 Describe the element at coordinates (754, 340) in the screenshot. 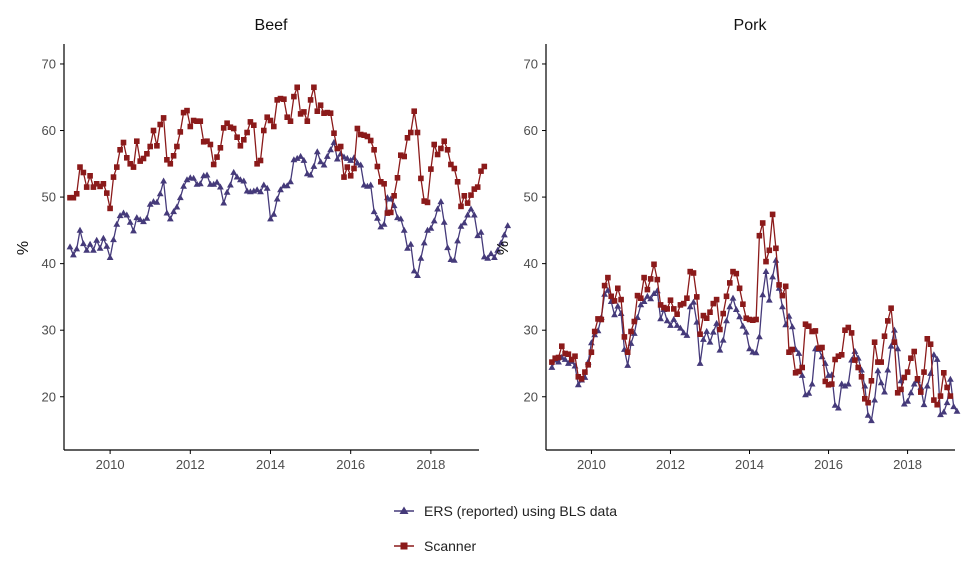

I see `pork-series-ers` at that location.